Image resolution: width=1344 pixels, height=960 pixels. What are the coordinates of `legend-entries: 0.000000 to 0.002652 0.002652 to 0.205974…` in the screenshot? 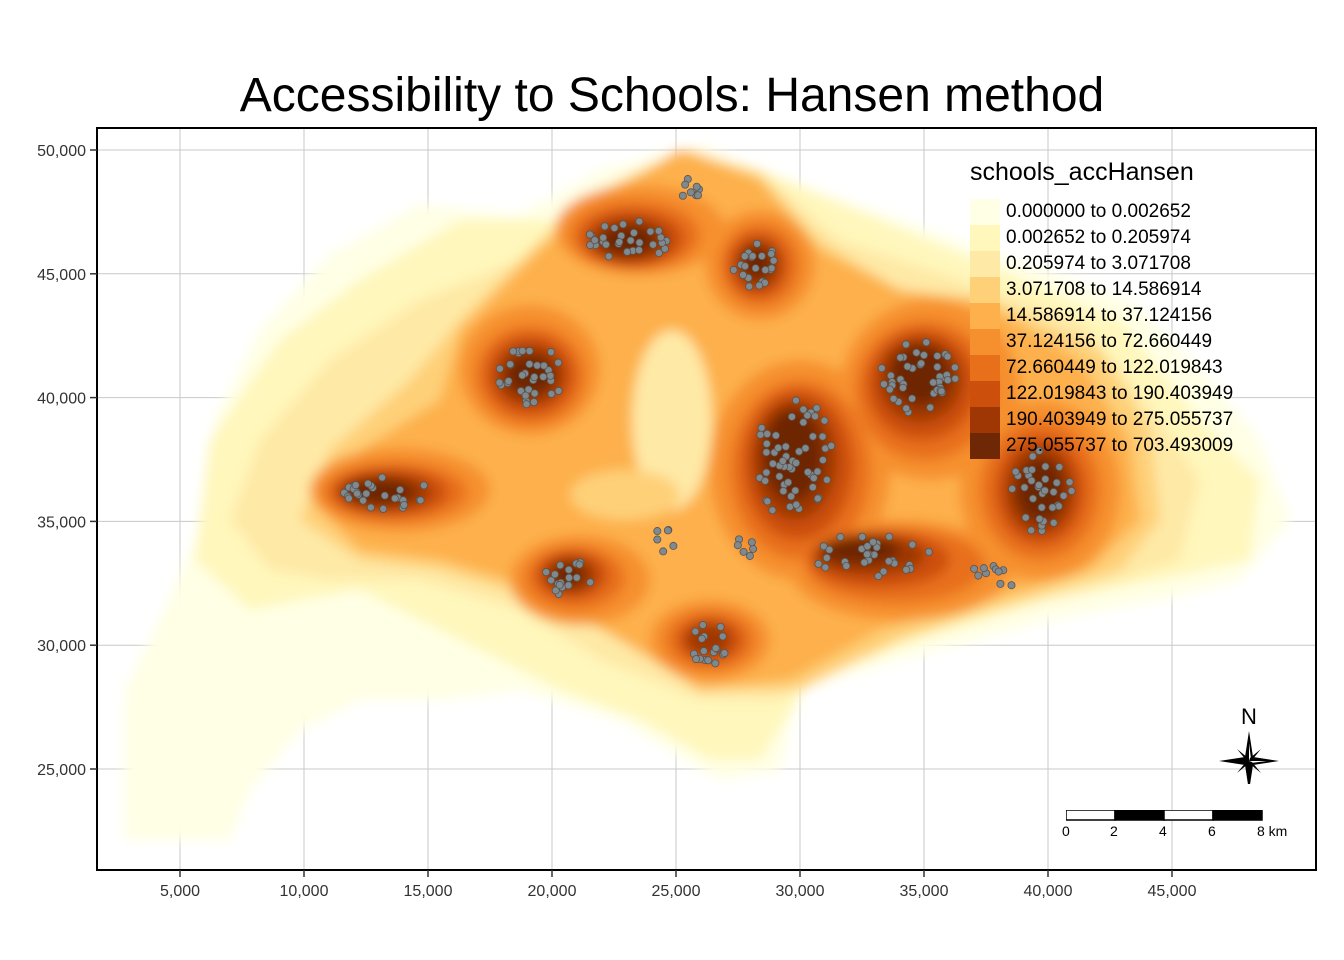 It's located at (1101, 329).